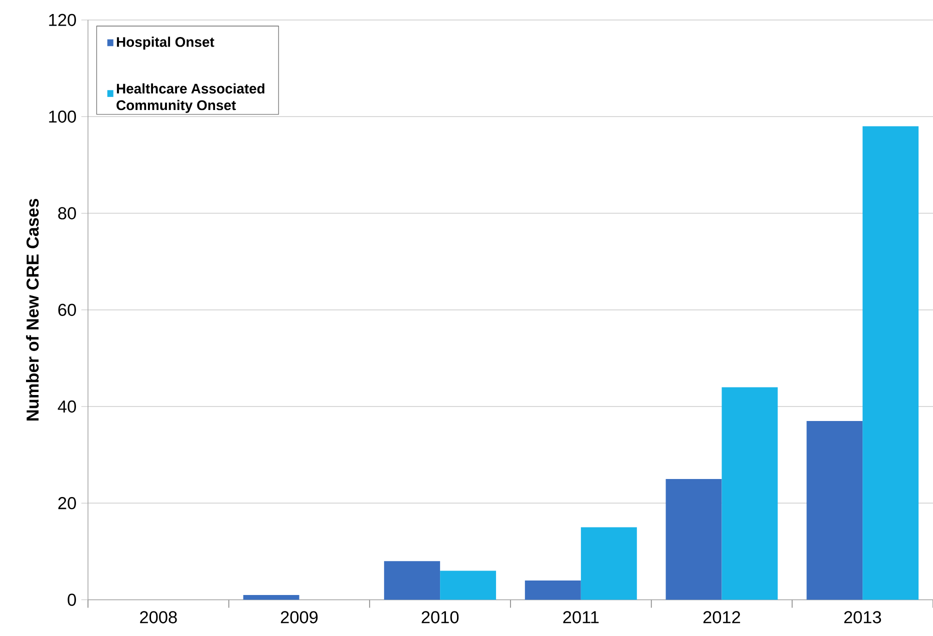  Describe the element at coordinates (863, 617) in the screenshot. I see `x-tick-label: 2013` at that location.